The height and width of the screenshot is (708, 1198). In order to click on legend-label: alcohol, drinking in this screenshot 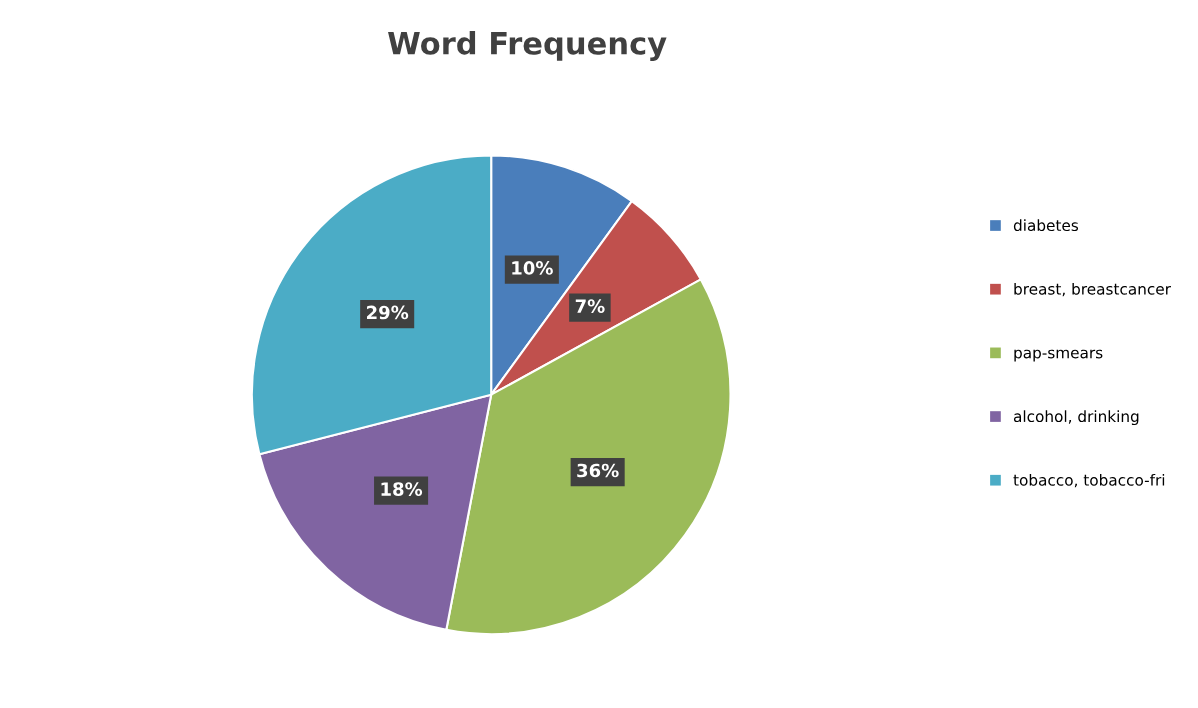, I will do `click(1076, 418)`.